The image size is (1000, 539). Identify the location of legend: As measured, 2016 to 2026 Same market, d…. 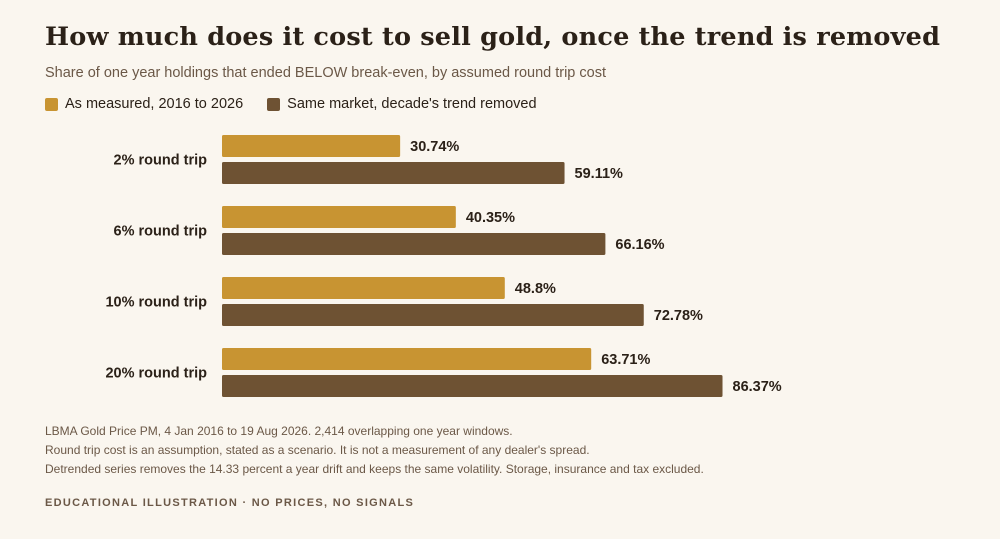
(303, 104).